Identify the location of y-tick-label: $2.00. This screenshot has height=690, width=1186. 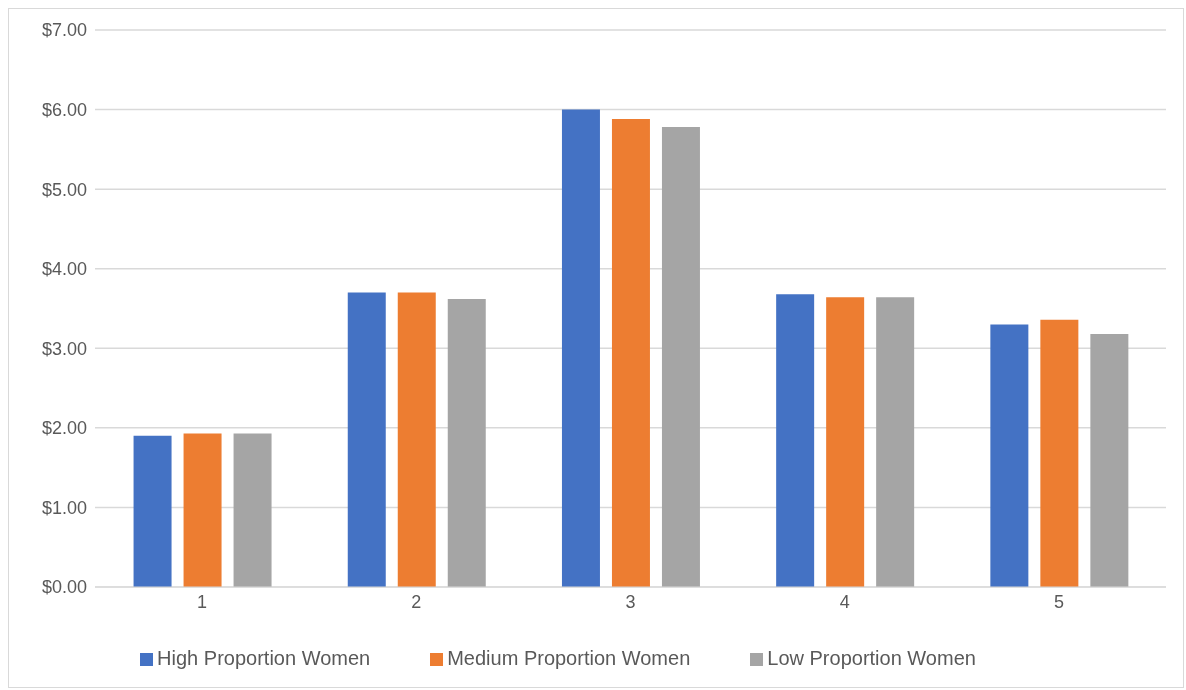
(64, 428).